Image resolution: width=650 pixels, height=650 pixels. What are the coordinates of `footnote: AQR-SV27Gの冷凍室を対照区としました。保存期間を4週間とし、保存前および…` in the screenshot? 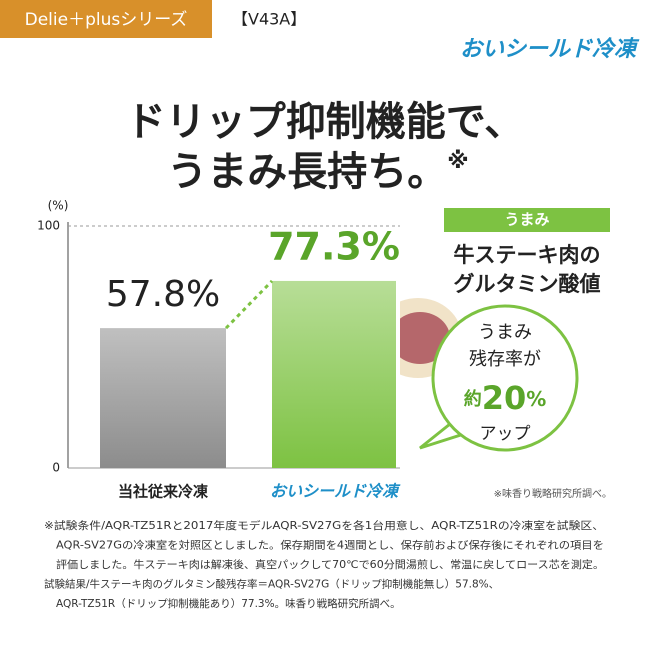 It's located at (330, 545).